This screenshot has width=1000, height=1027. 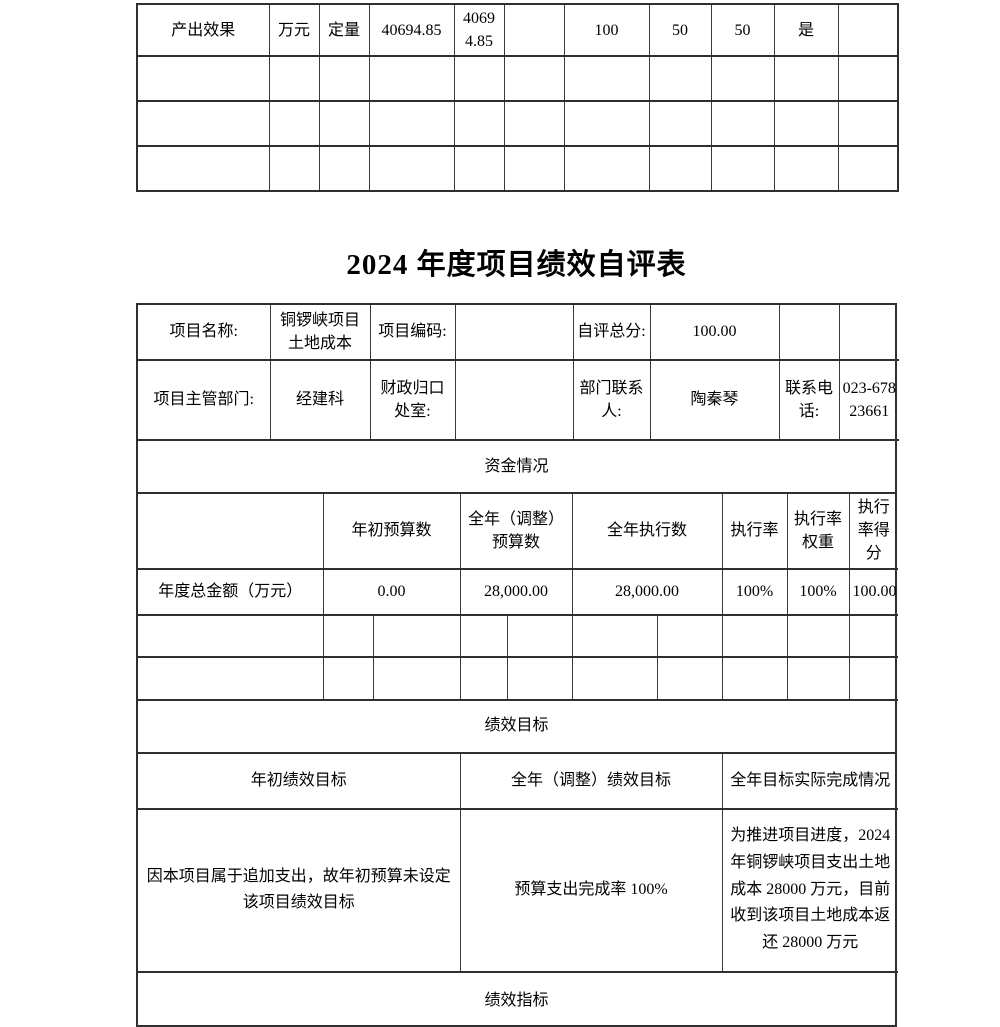 I want to click on contact-label: 部门联系人:, so click(x=612, y=400).